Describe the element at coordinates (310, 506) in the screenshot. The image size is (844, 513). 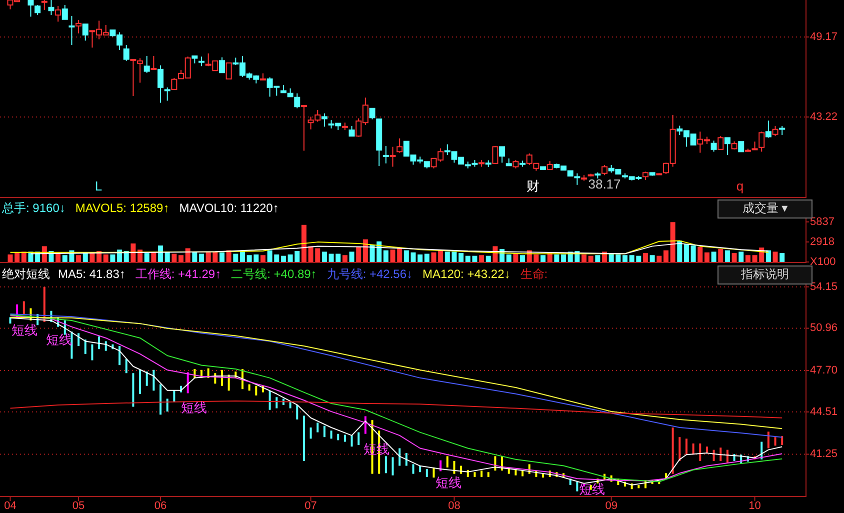
I see `x-tick-label: 07` at that location.